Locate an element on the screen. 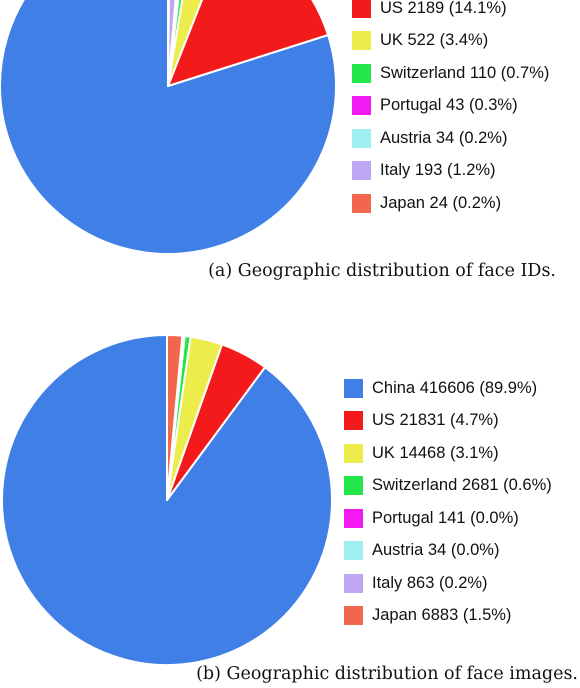 This screenshot has width=580, height=688. legend-item-portugal: Portugal 43 (0.3%) is located at coordinates (450, 106).